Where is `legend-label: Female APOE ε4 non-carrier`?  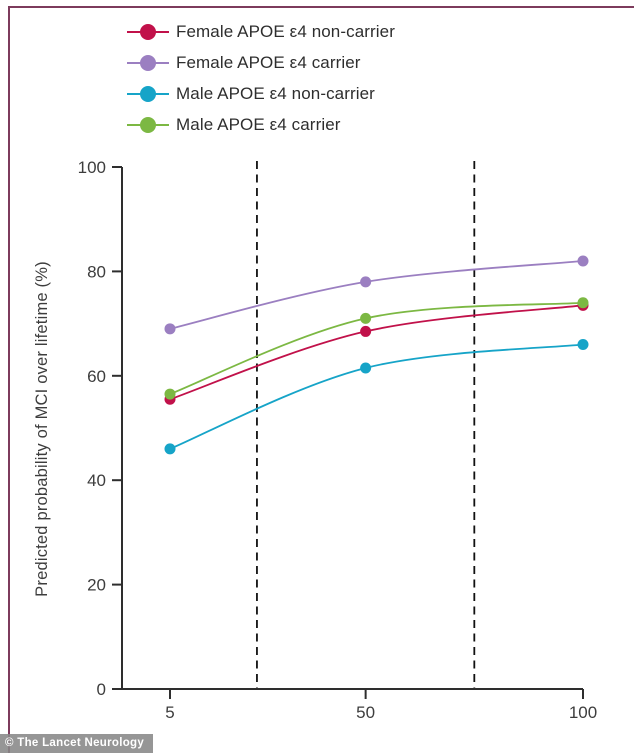 legend-label: Female APOE ε4 non-carrier is located at coordinates (285, 31).